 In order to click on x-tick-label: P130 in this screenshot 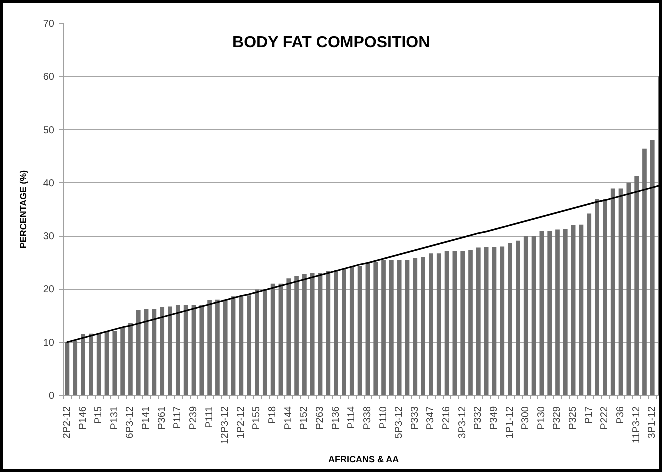, I will do `click(542, 418)`.